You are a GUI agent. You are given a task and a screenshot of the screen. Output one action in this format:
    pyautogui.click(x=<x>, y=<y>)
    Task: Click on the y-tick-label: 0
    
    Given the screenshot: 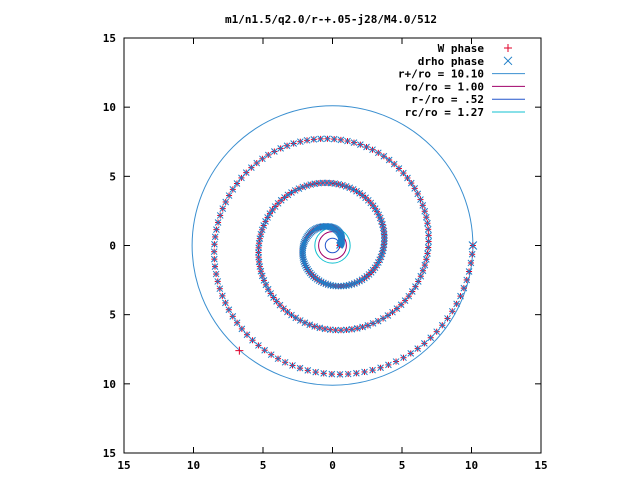 What is the action you would take?
    pyautogui.click(x=112, y=246)
    